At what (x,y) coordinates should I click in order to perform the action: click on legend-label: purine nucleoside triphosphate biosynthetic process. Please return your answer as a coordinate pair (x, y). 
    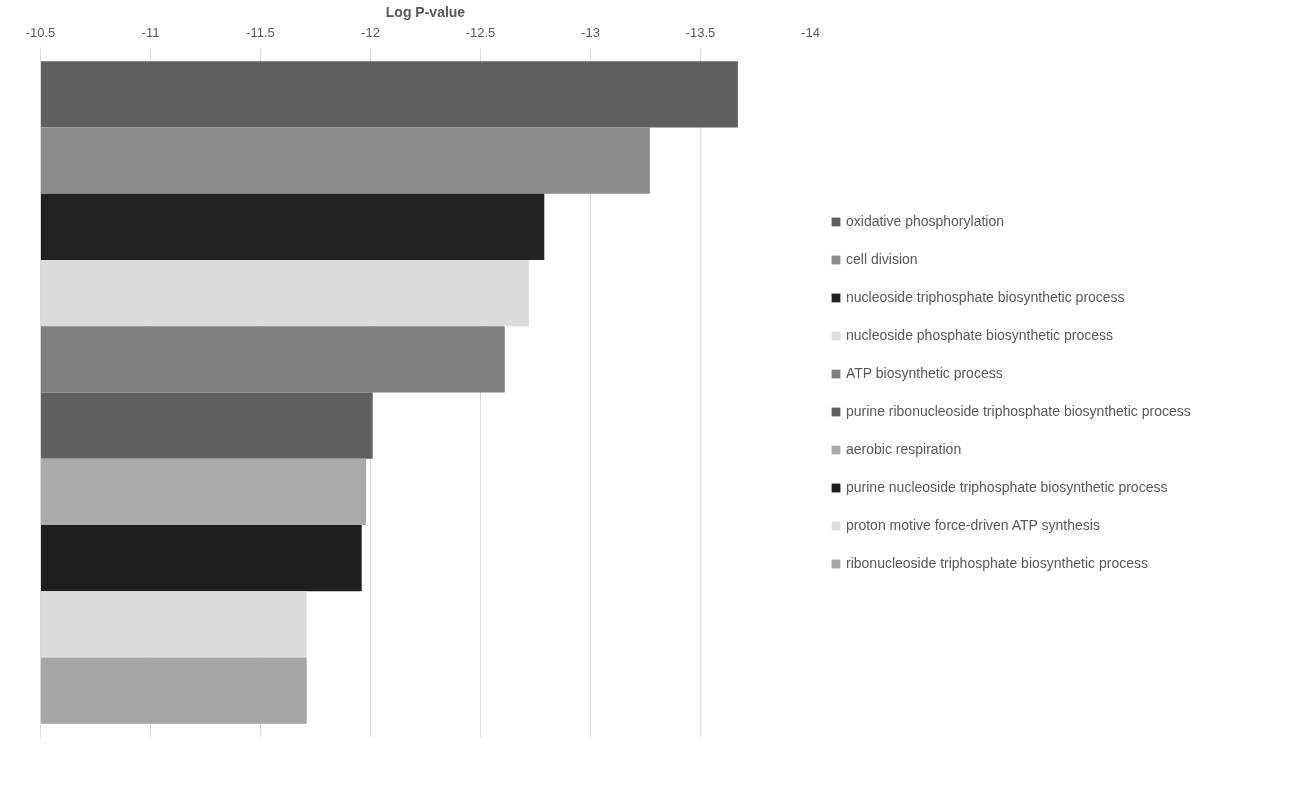
    Looking at the image, I should click on (1007, 487).